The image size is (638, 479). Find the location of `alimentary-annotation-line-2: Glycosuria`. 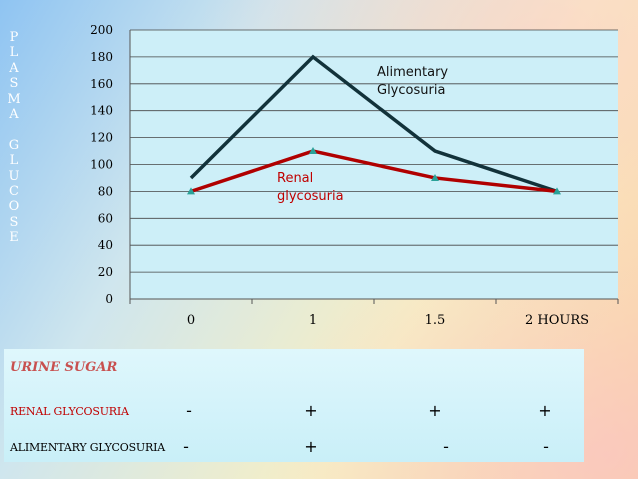

alimentary-annotation-line-2: Glycosuria is located at coordinates (411, 90).